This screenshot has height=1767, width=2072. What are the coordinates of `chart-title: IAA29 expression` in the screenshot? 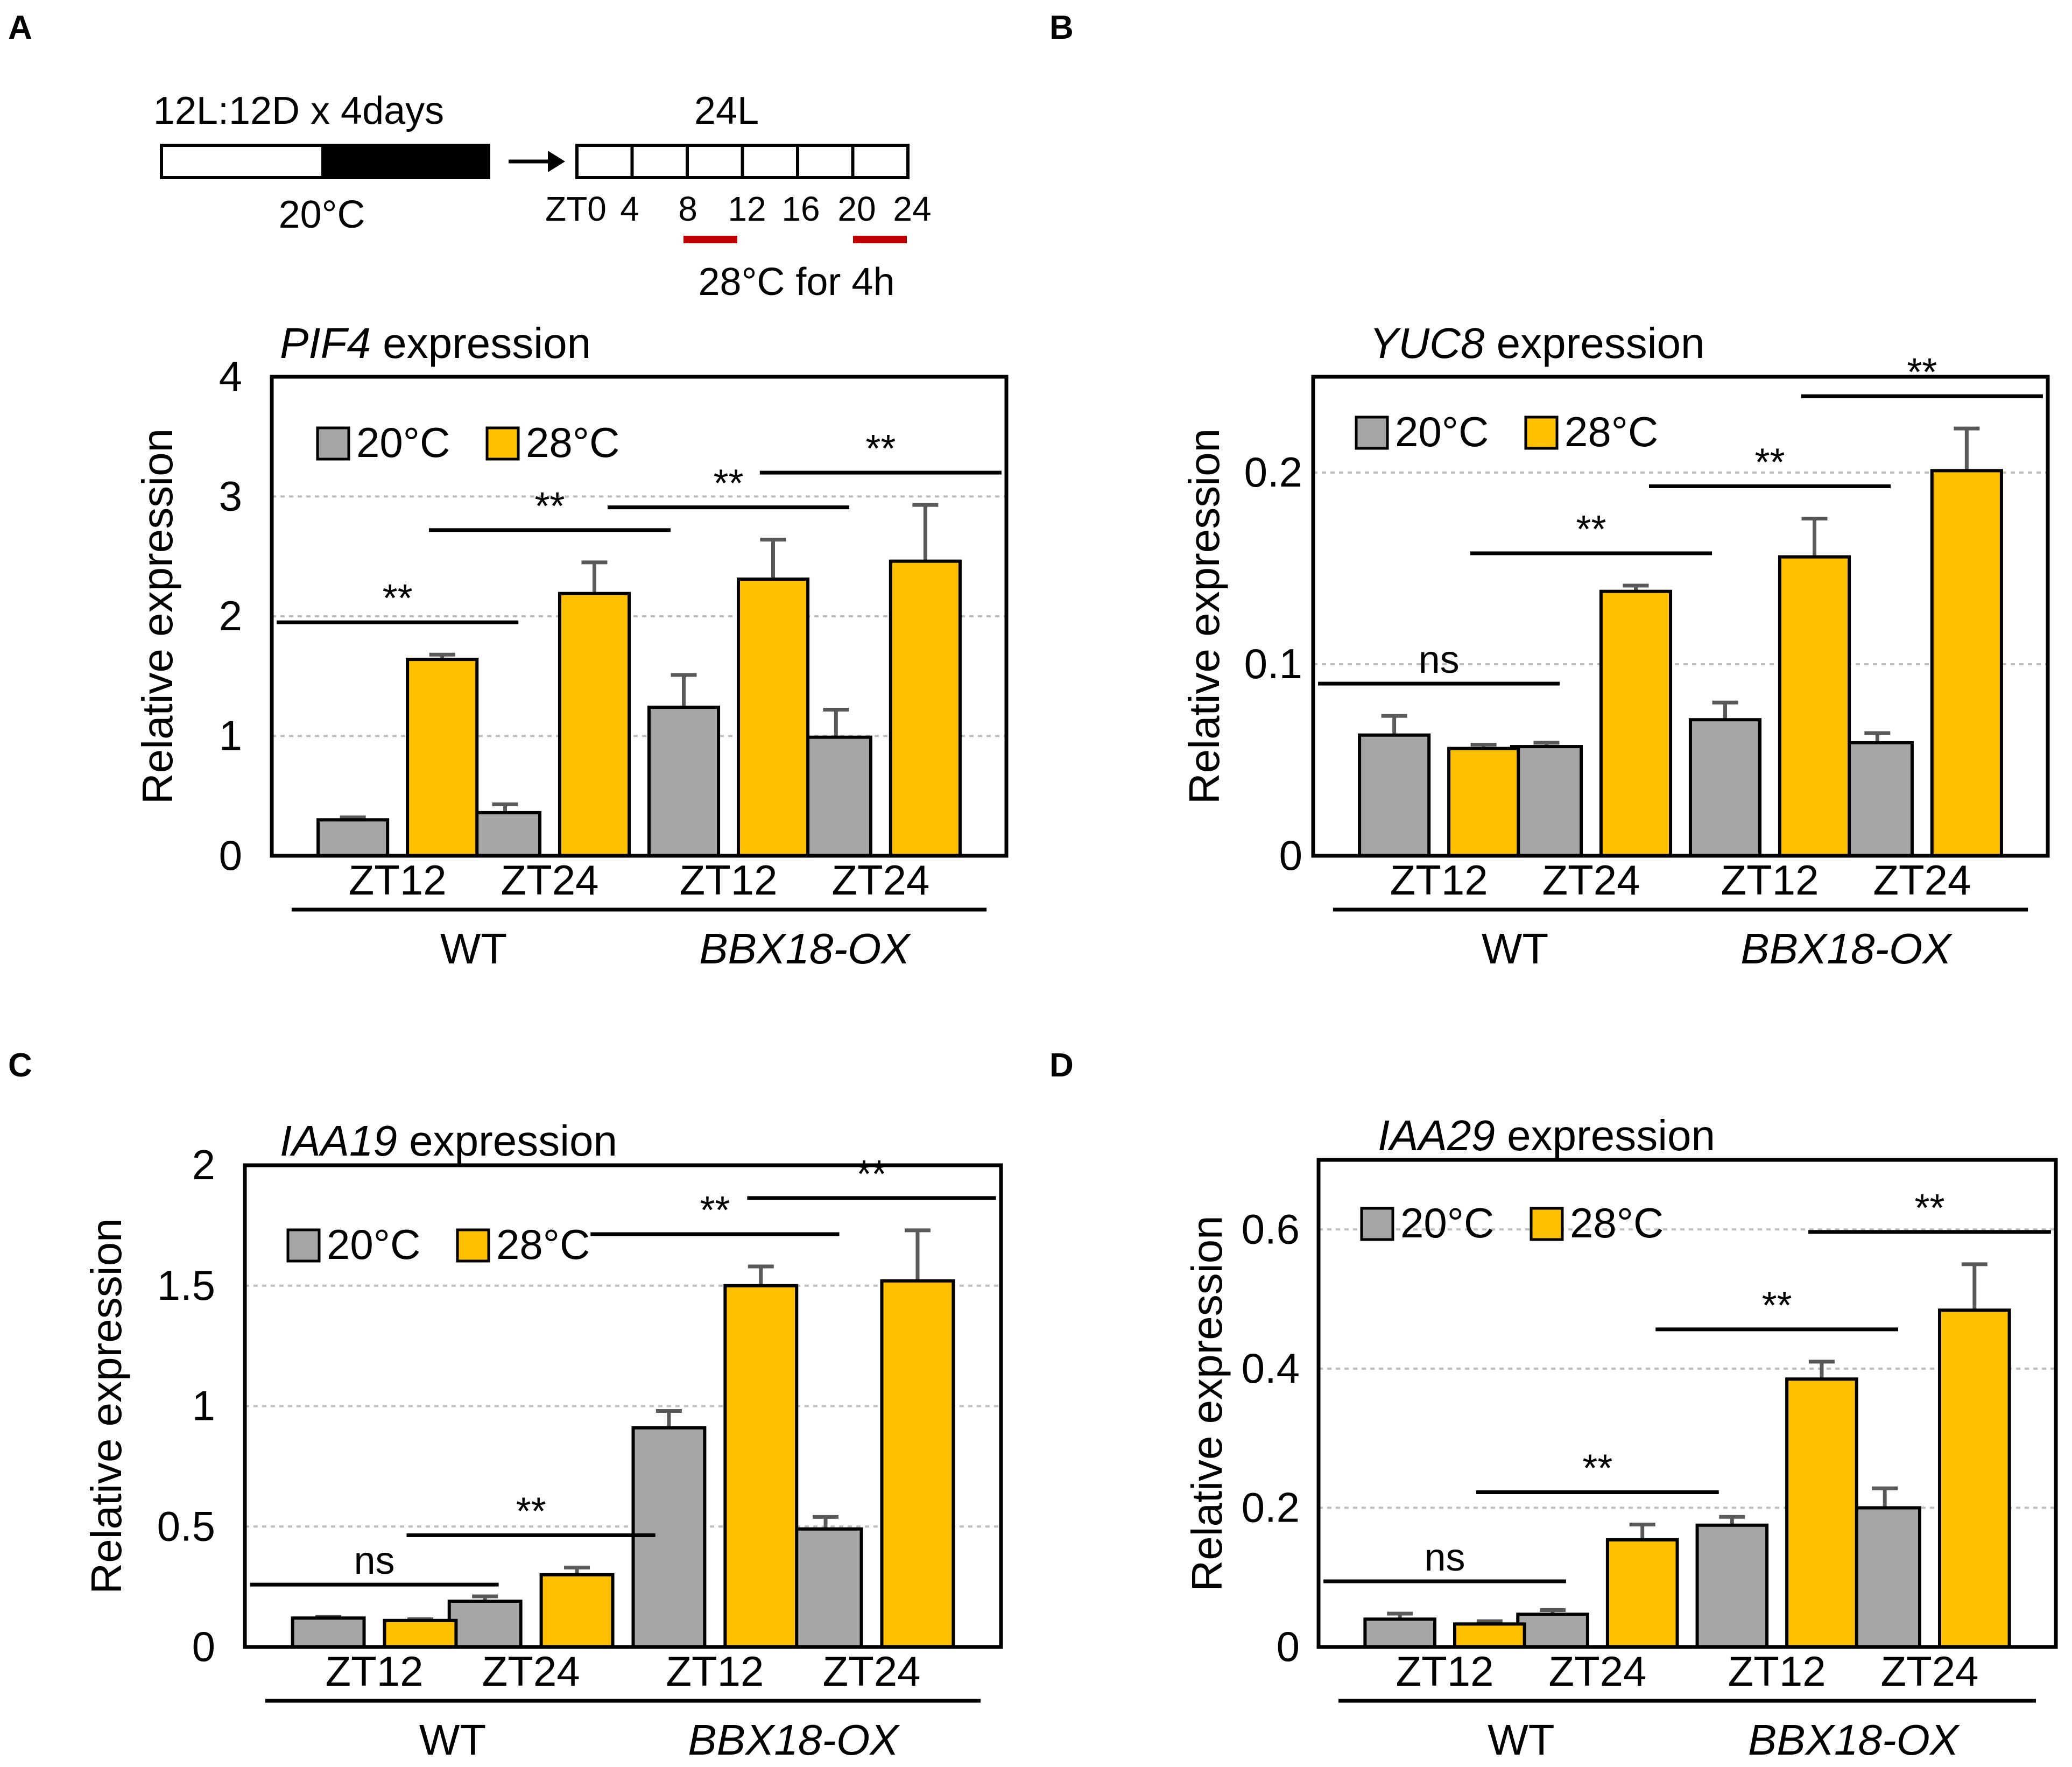 It's located at (1546, 1135).